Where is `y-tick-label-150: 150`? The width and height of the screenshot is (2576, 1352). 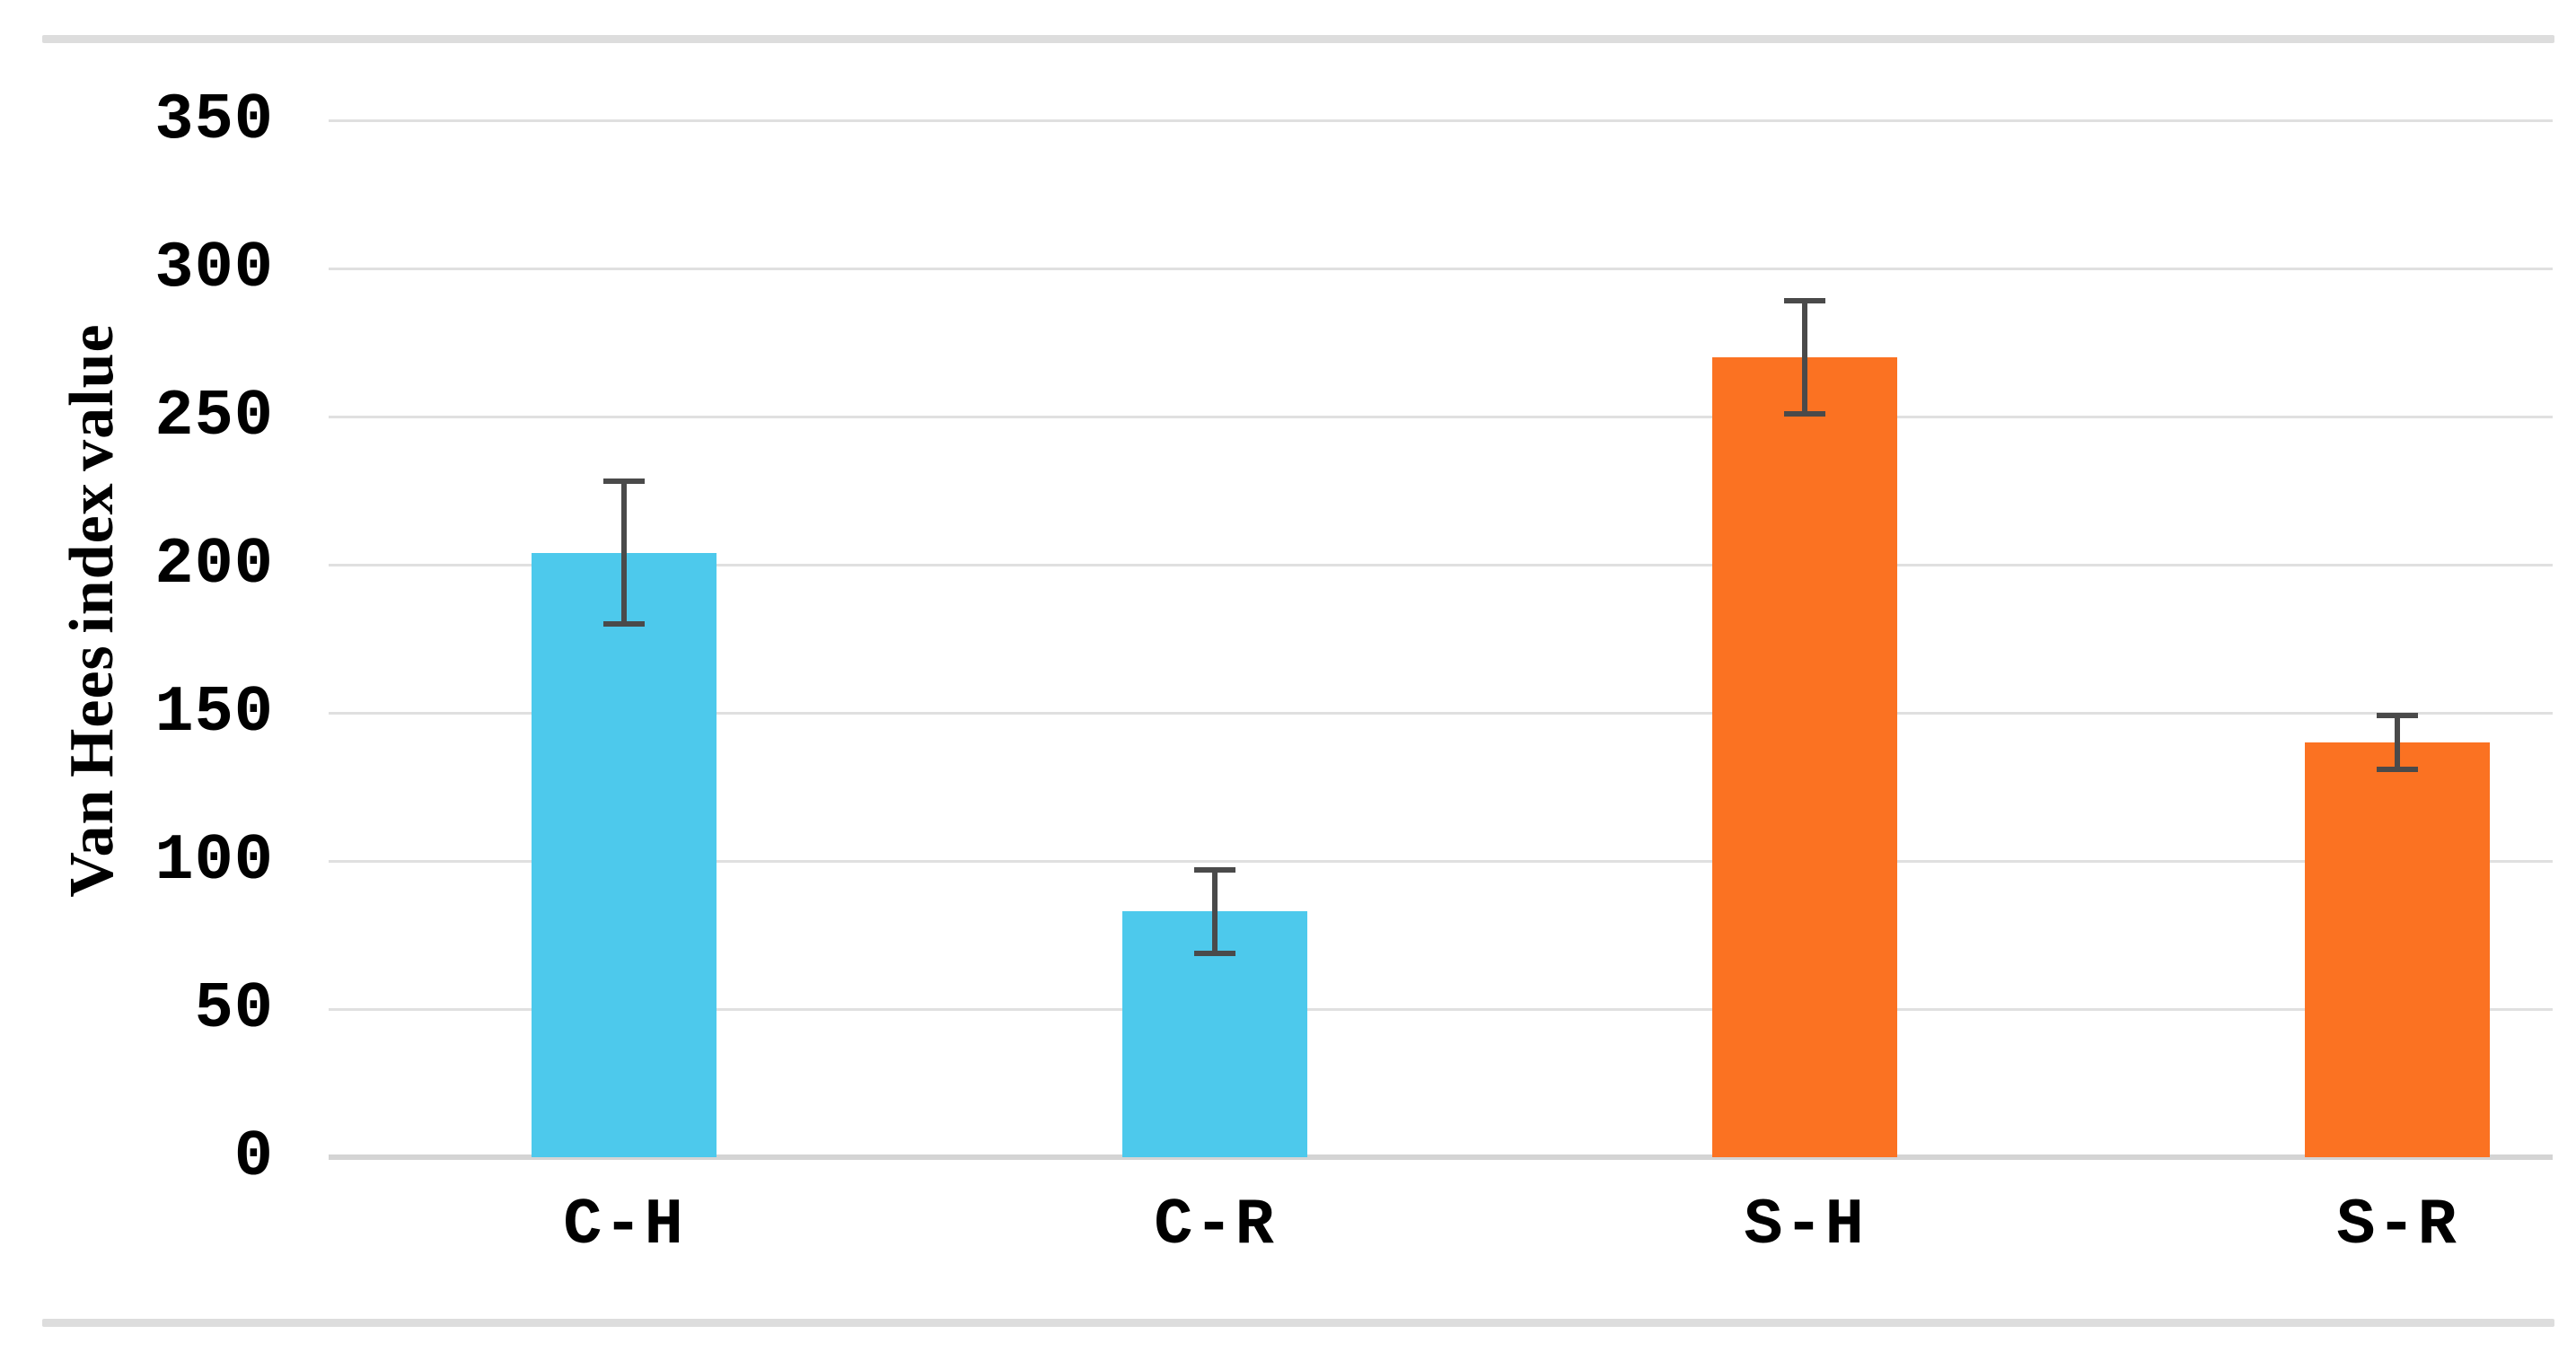 y-tick-label-150: 150 is located at coordinates (214, 713).